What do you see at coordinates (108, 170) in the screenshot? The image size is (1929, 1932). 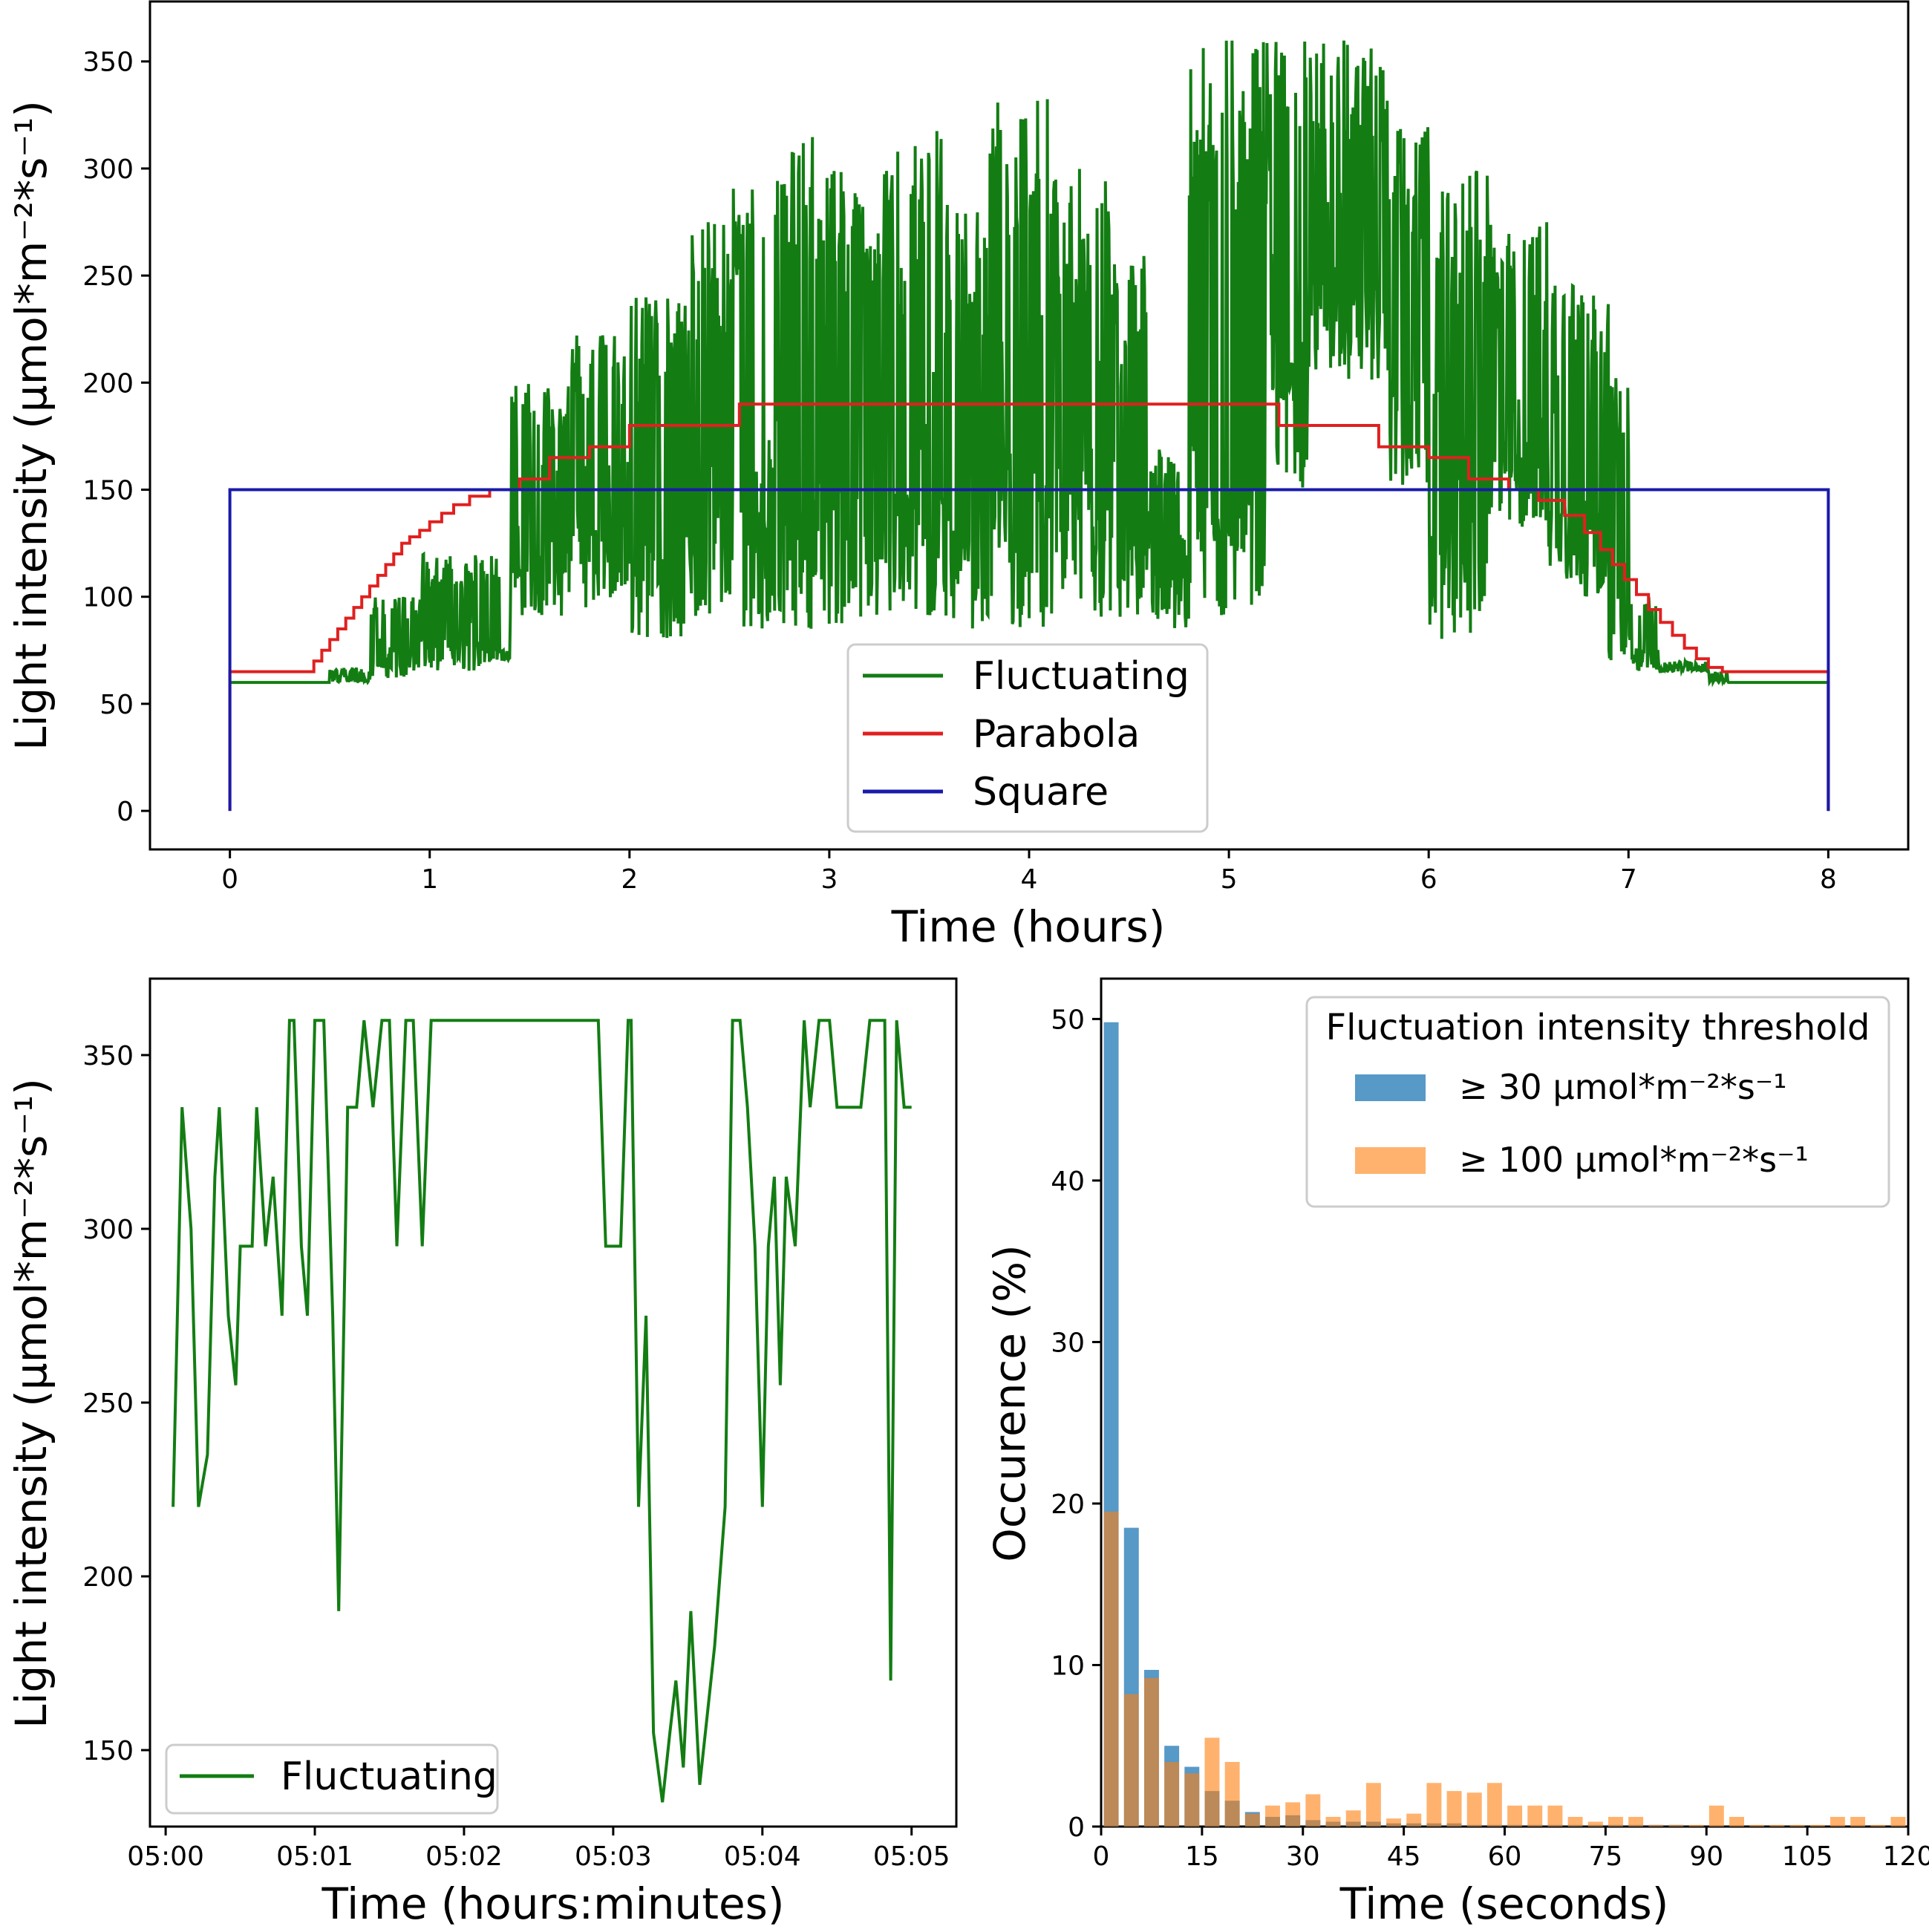 I see `top-y-tick-label: 300` at bounding box center [108, 170].